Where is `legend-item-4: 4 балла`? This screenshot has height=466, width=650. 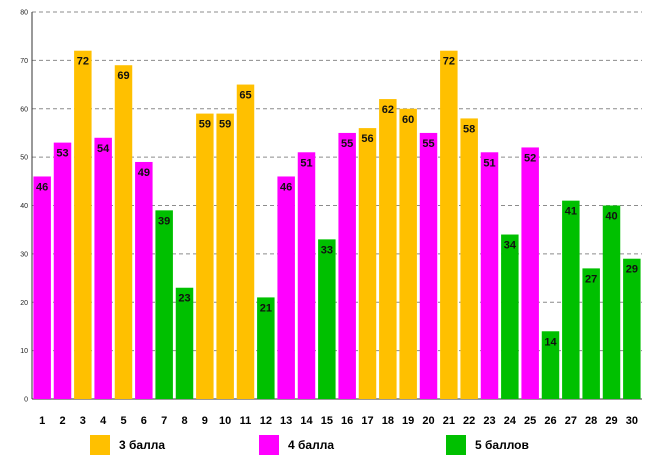
legend-item-4: 4 балла is located at coordinates (296, 445).